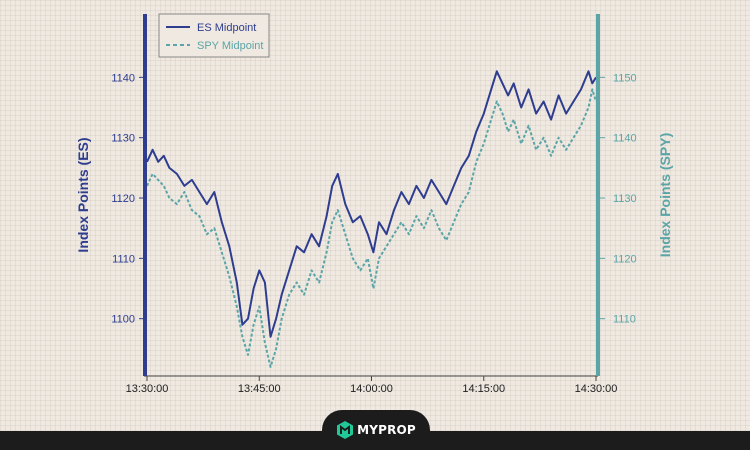 The image size is (750, 450). I want to click on left-tick-label: 1120, so click(123, 199).